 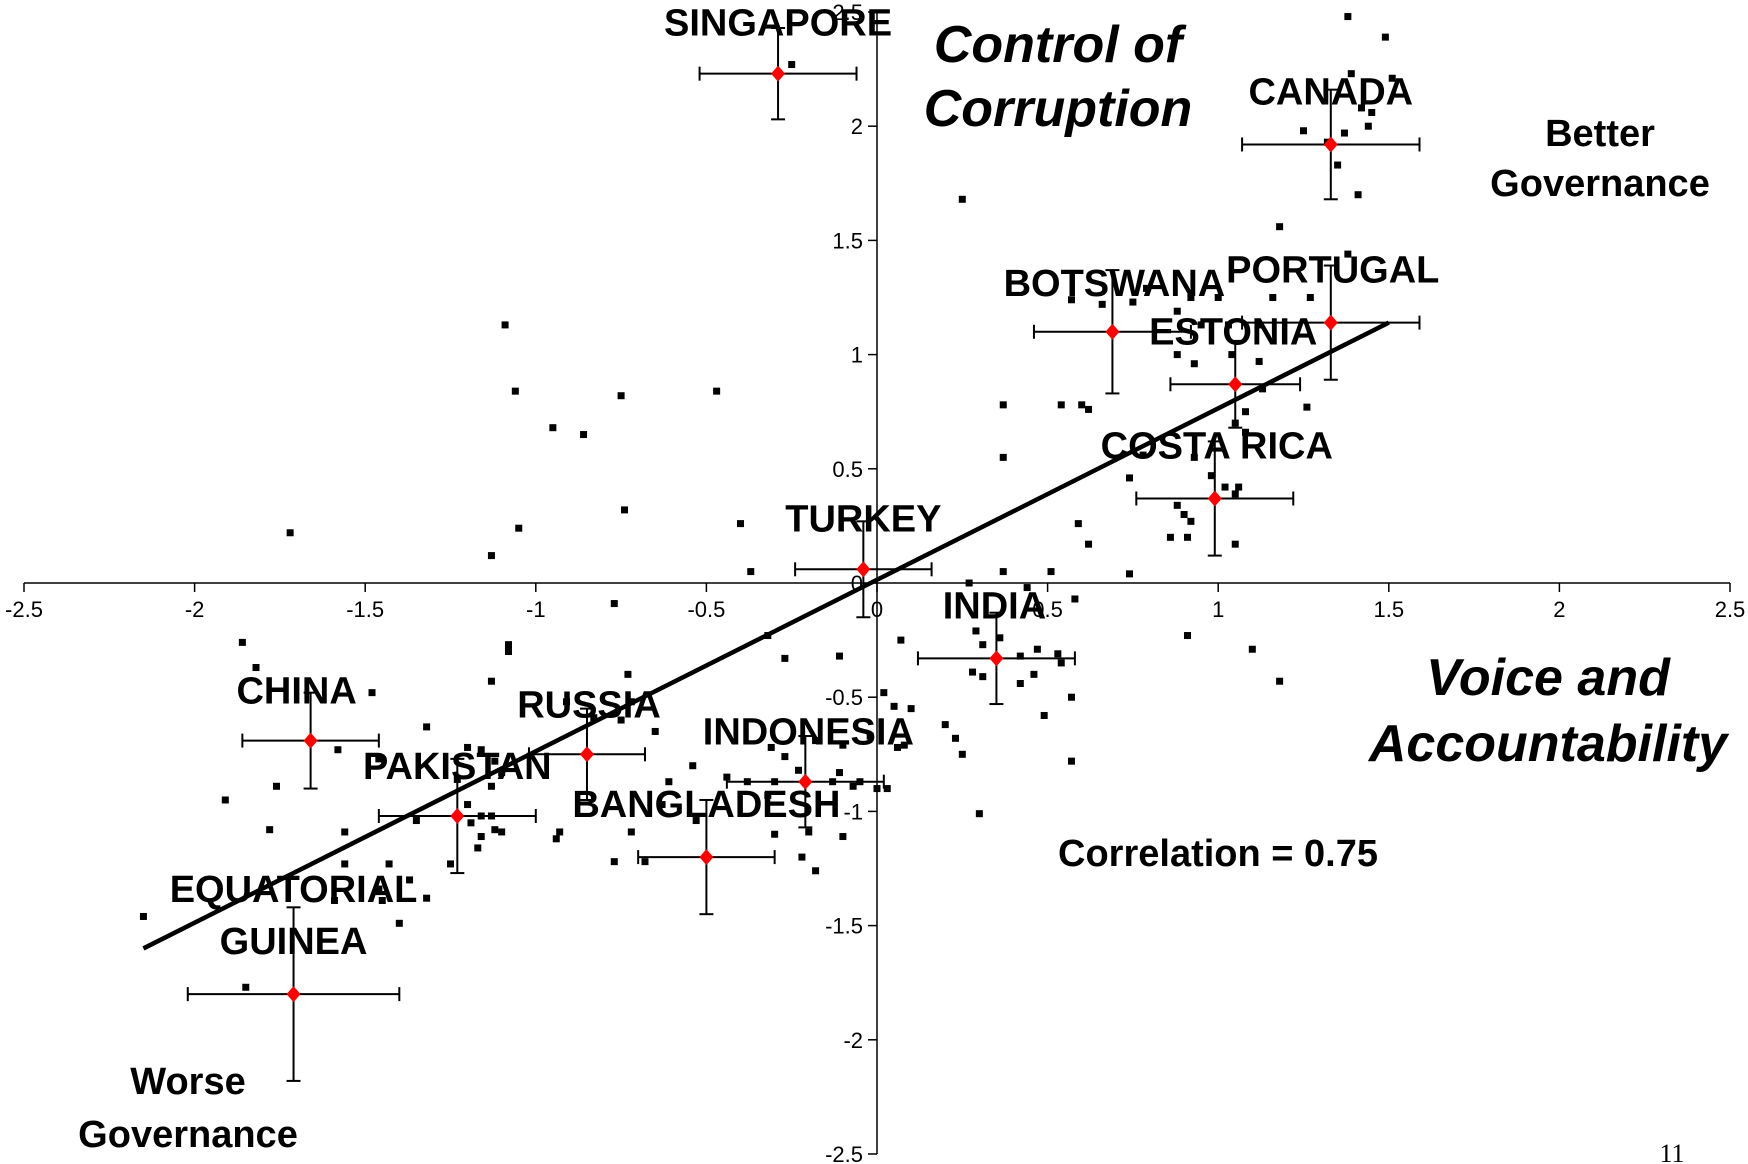 I want to click on highlight-indonesia: INDONESIA, so click(x=808, y=770).